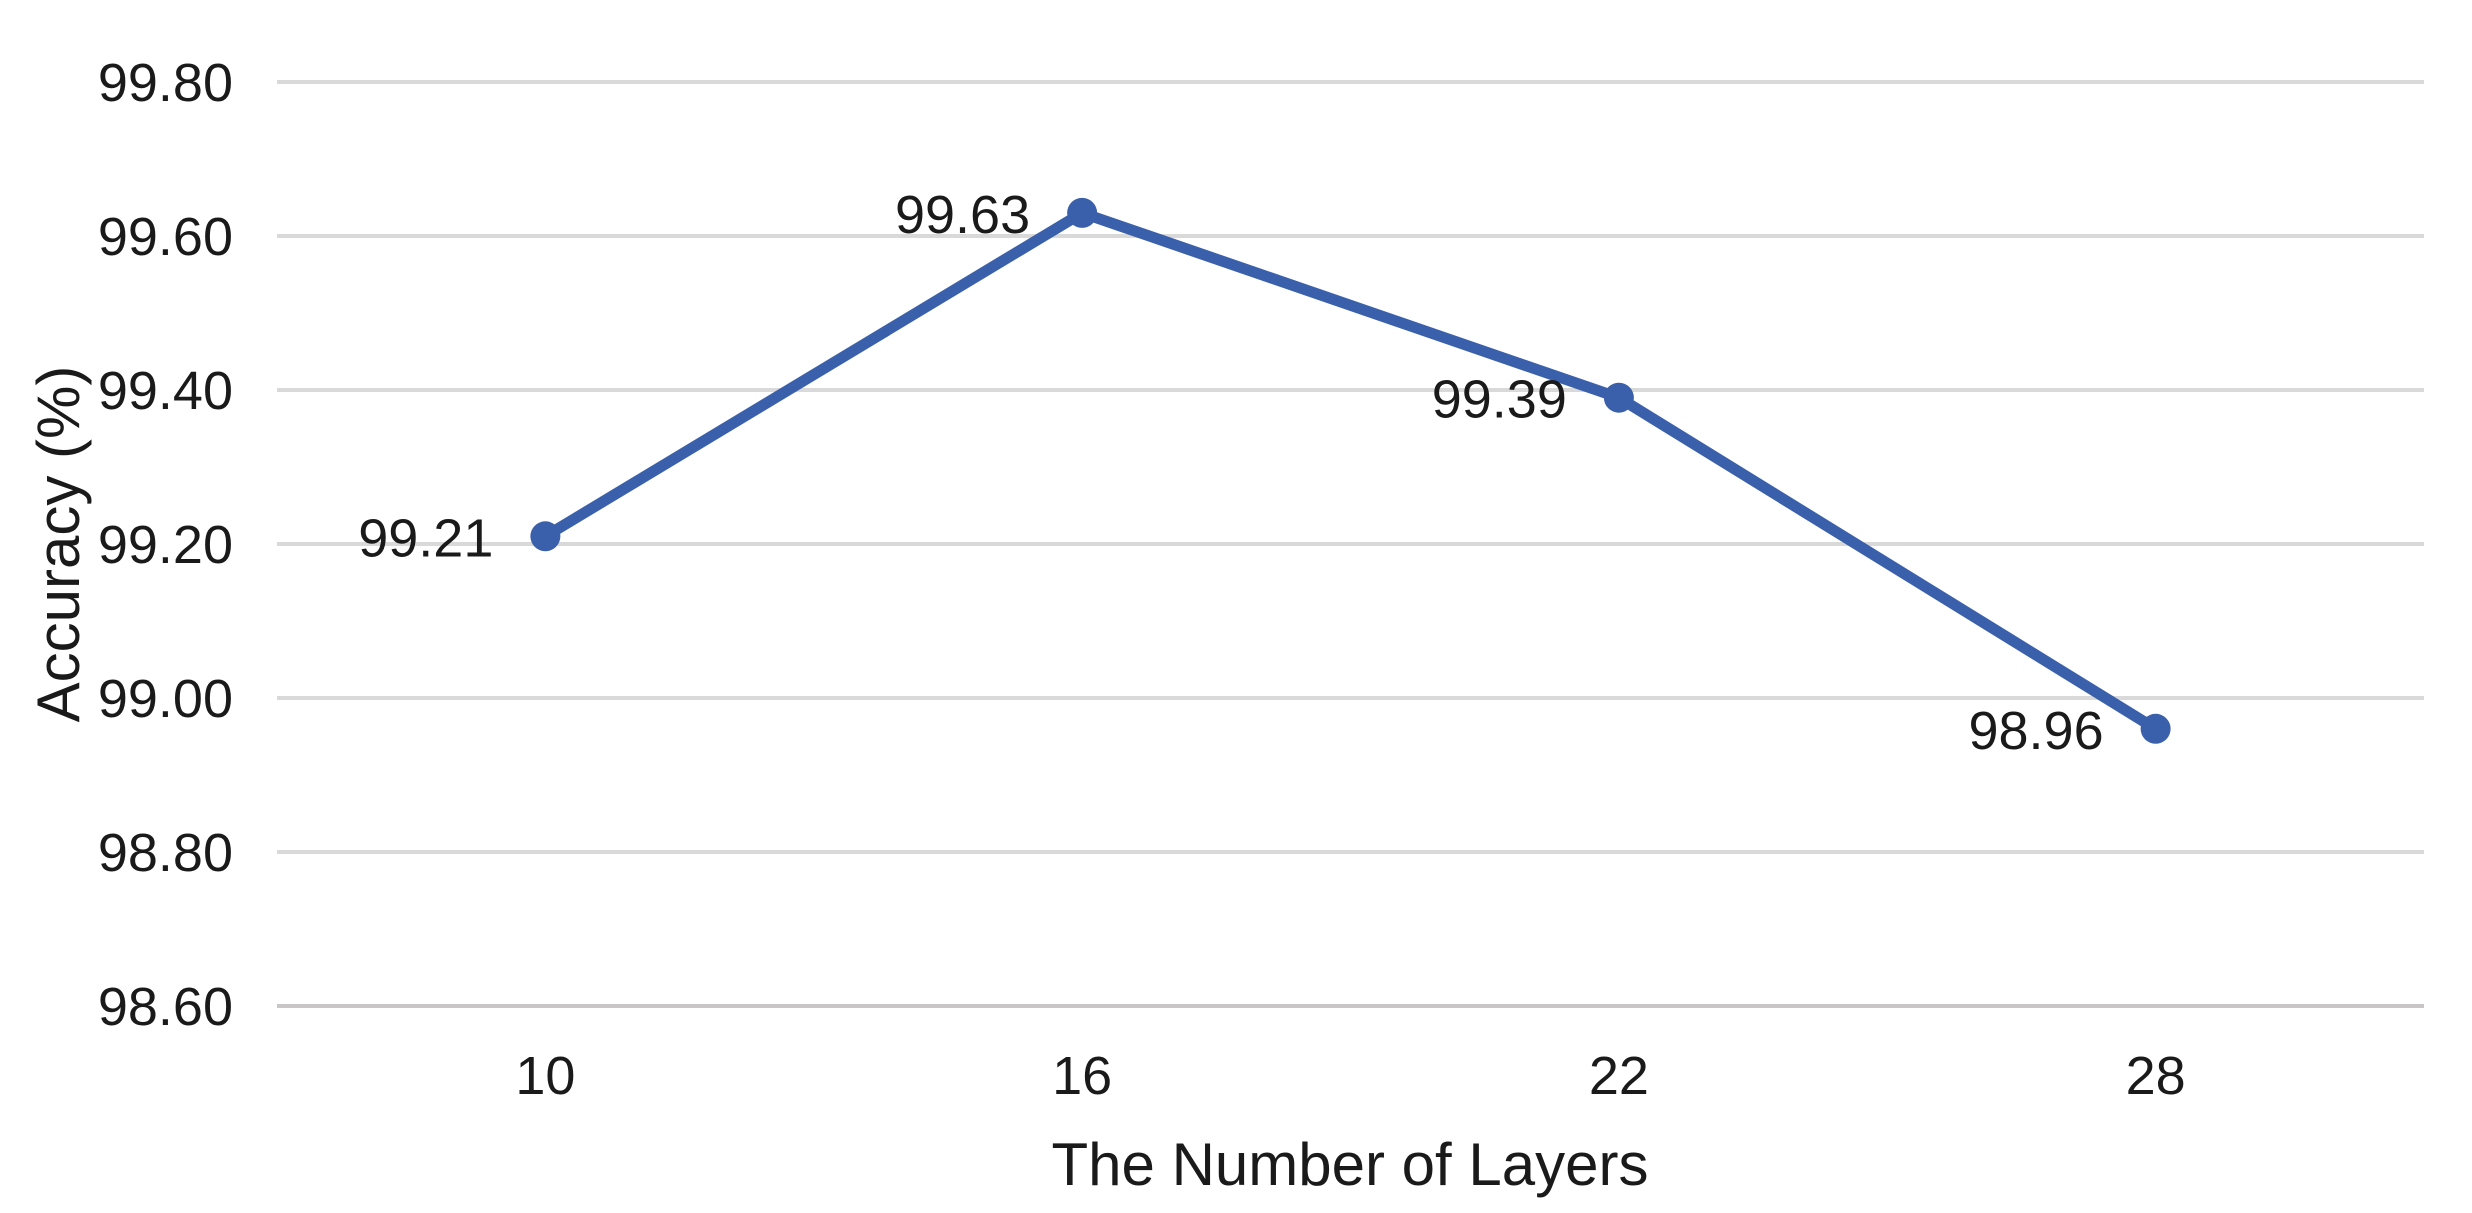 This screenshot has width=2472, height=1213. I want to click on y-axis-title: Accuracy (%), so click(58, 544).